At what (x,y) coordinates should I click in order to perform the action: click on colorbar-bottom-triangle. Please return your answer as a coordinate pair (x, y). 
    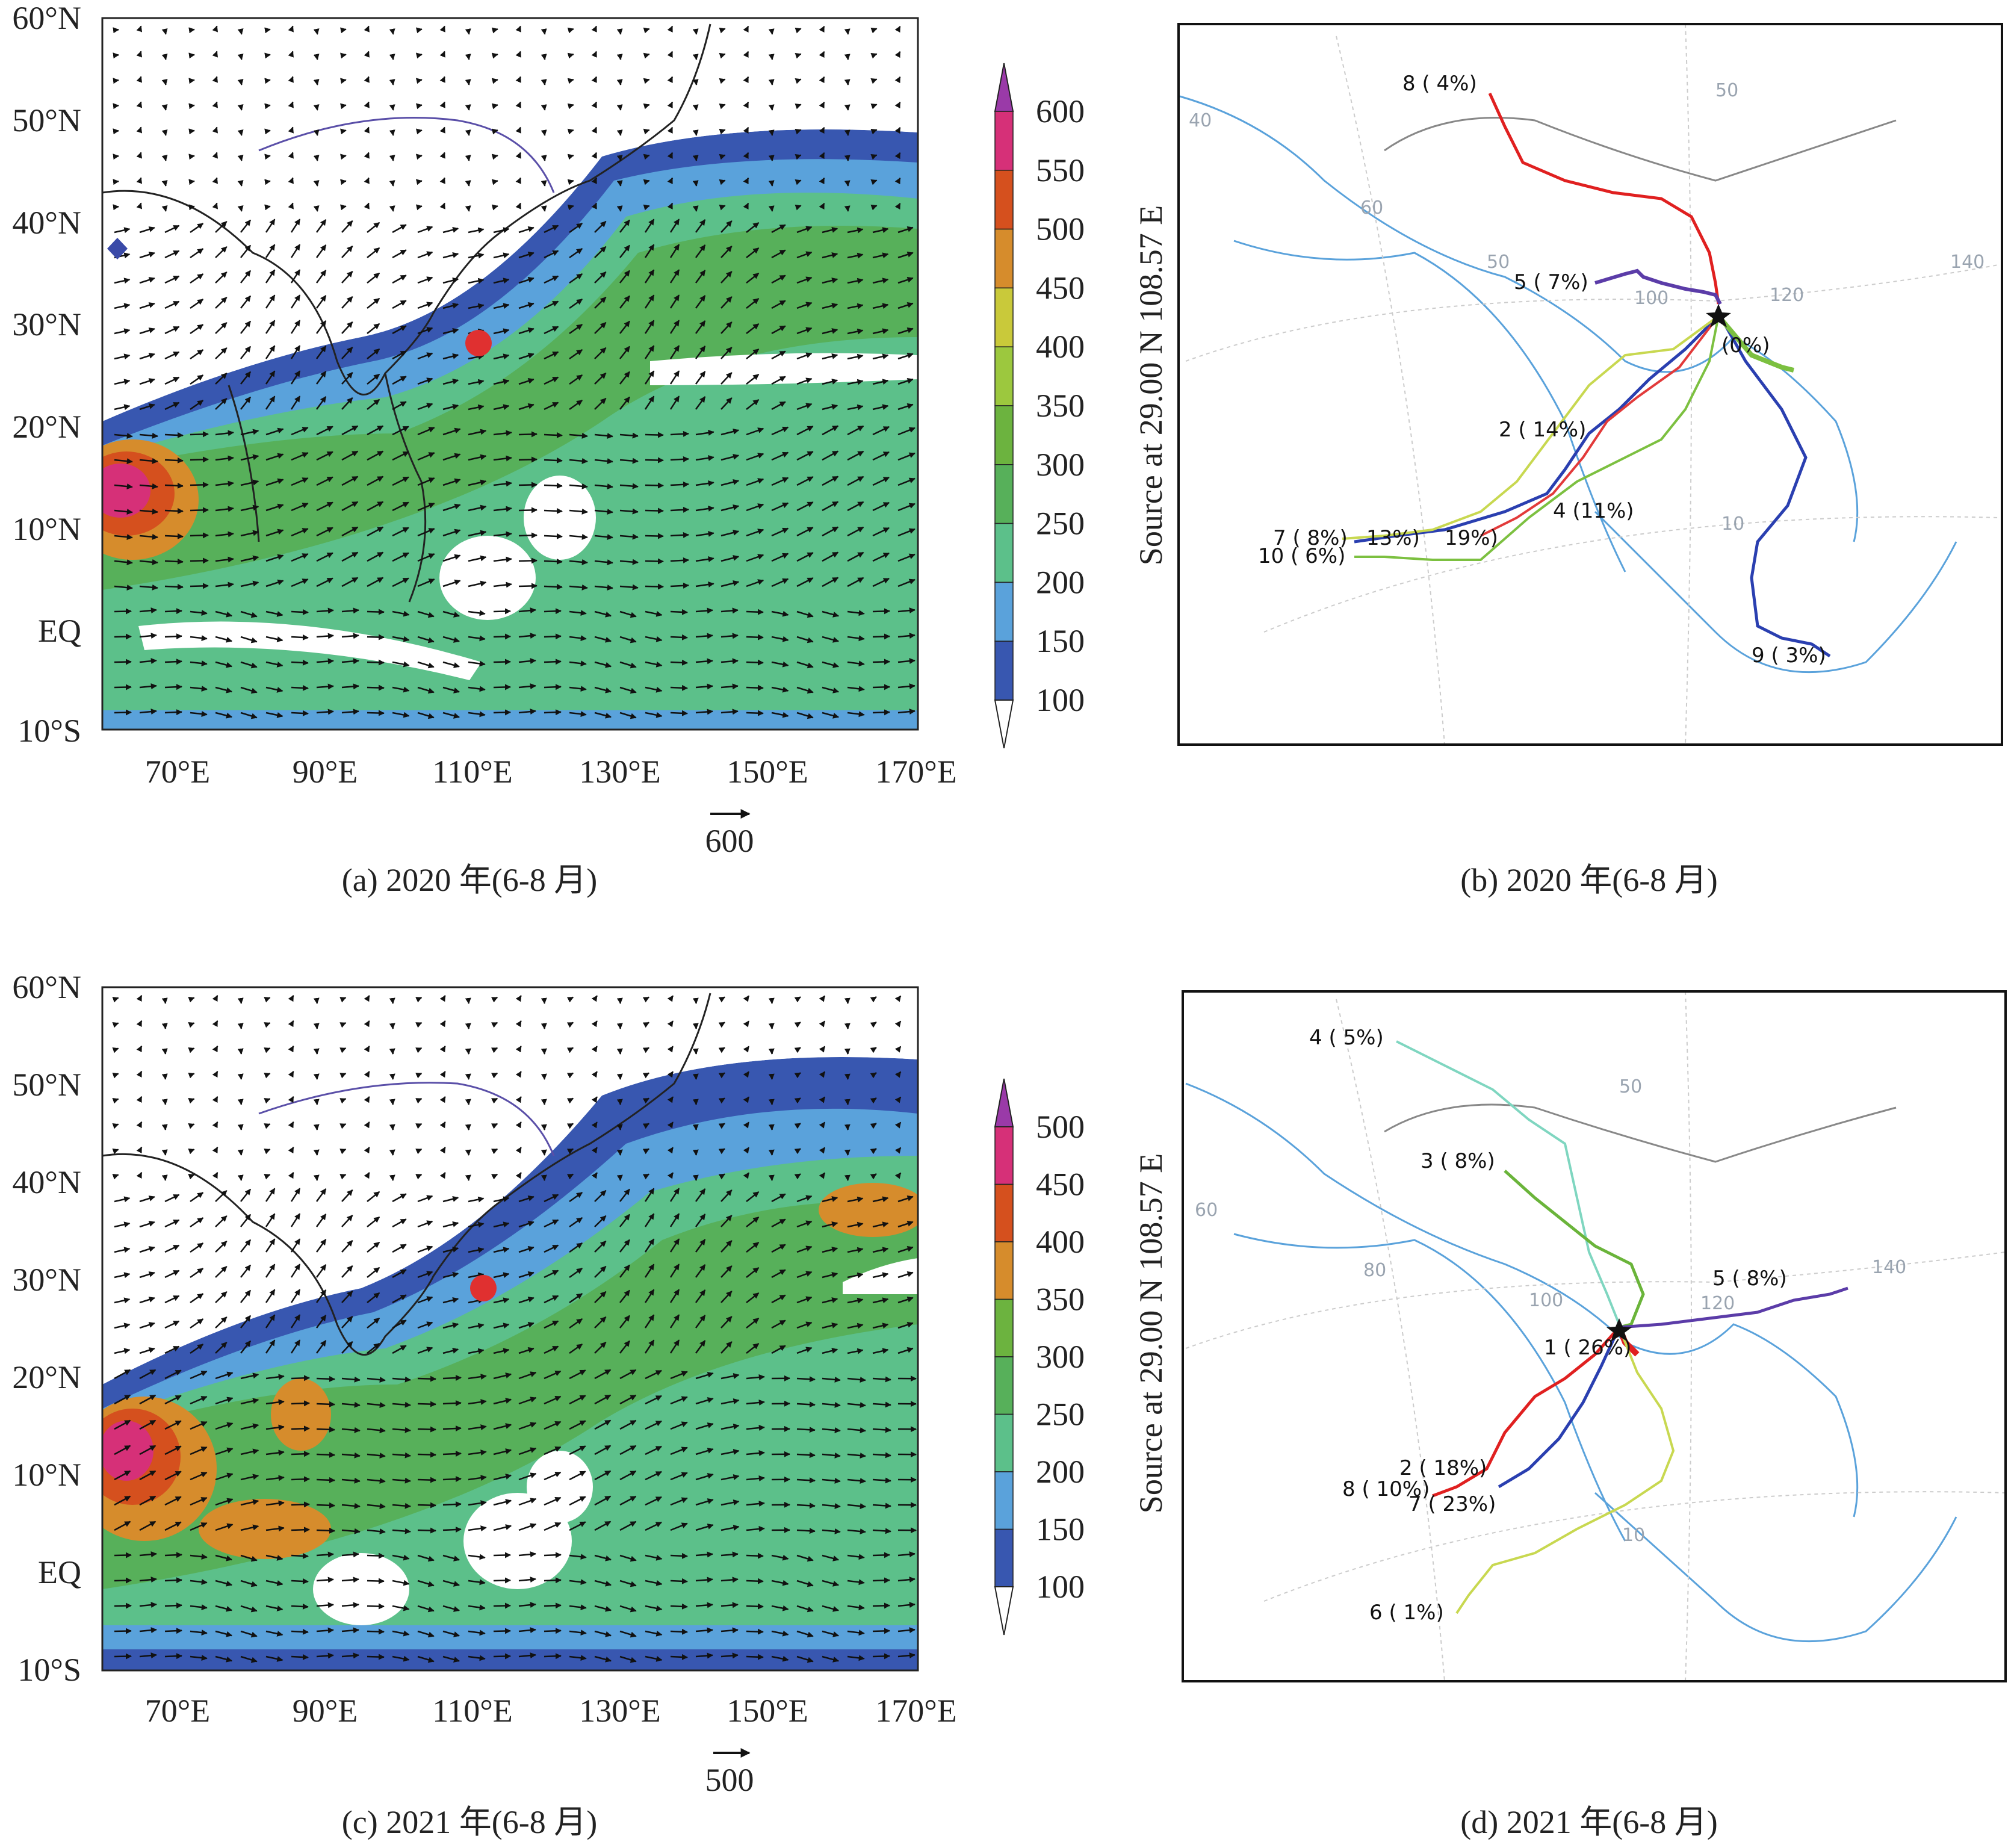
    Looking at the image, I should click on (1004, 1611).